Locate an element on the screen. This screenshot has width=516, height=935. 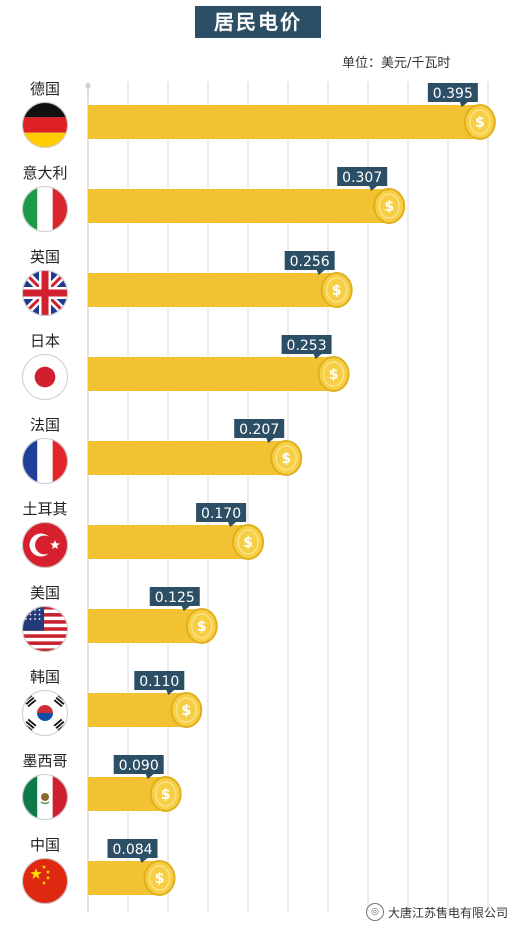
value-label: 0.090 is located at coordinates (139, 766).